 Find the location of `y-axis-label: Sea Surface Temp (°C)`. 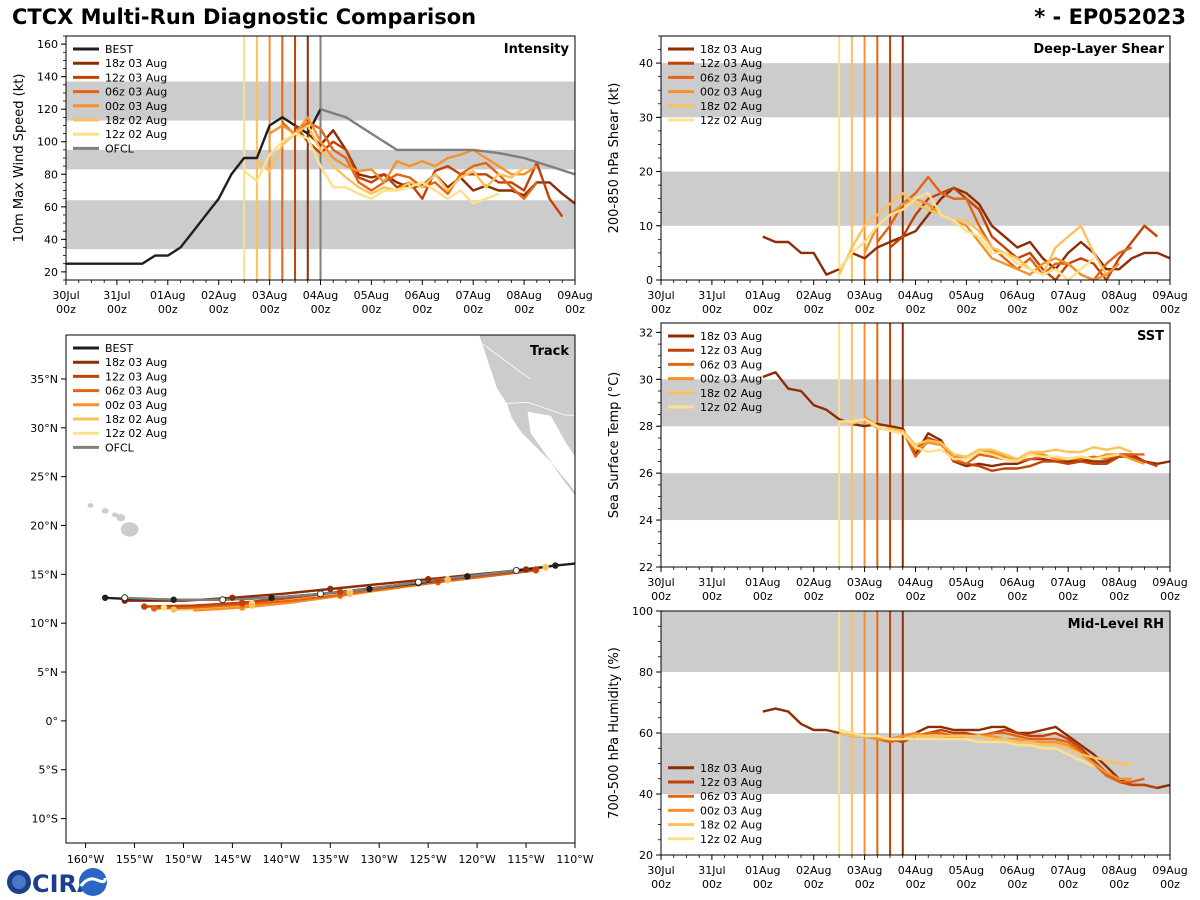

y-axis-label: Sea Surface Temp (°C) is located at coordinates (614, 445).